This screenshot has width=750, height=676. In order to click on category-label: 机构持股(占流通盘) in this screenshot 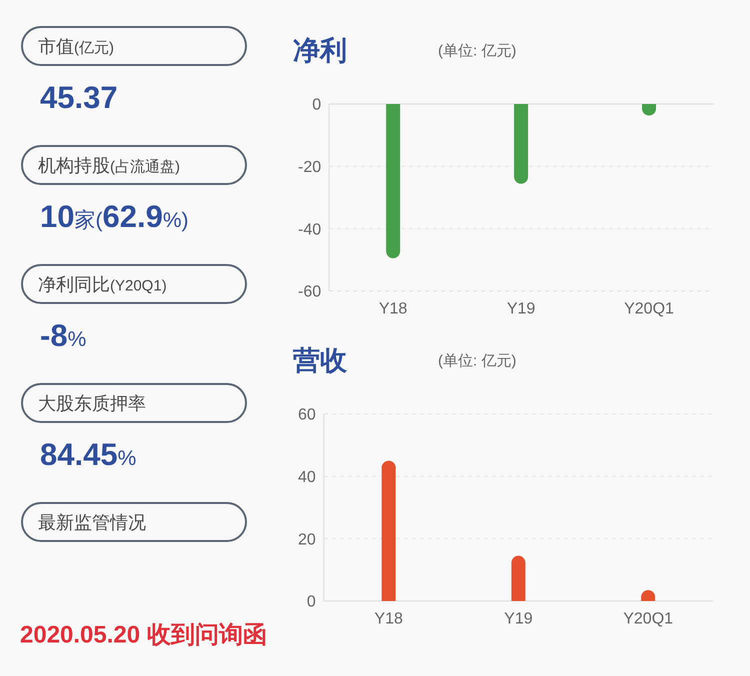, I will do `click(109, 165)`.